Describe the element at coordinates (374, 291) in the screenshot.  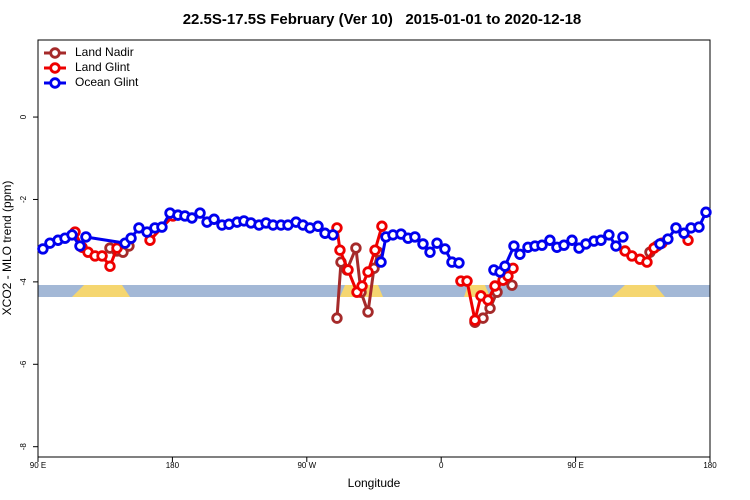
I see `map-strip` at that location.